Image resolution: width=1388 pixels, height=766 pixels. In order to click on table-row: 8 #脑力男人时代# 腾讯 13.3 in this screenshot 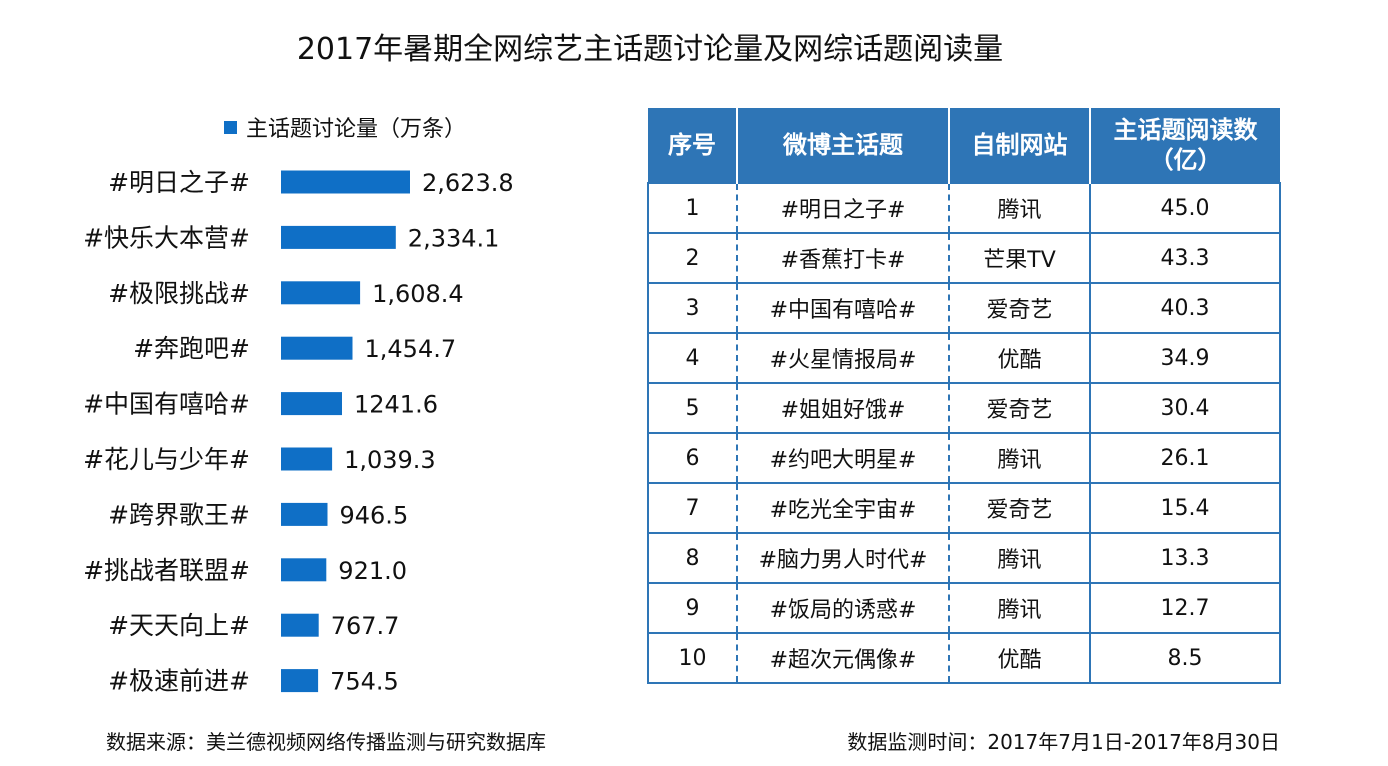, I will do `click(964, 558)`.